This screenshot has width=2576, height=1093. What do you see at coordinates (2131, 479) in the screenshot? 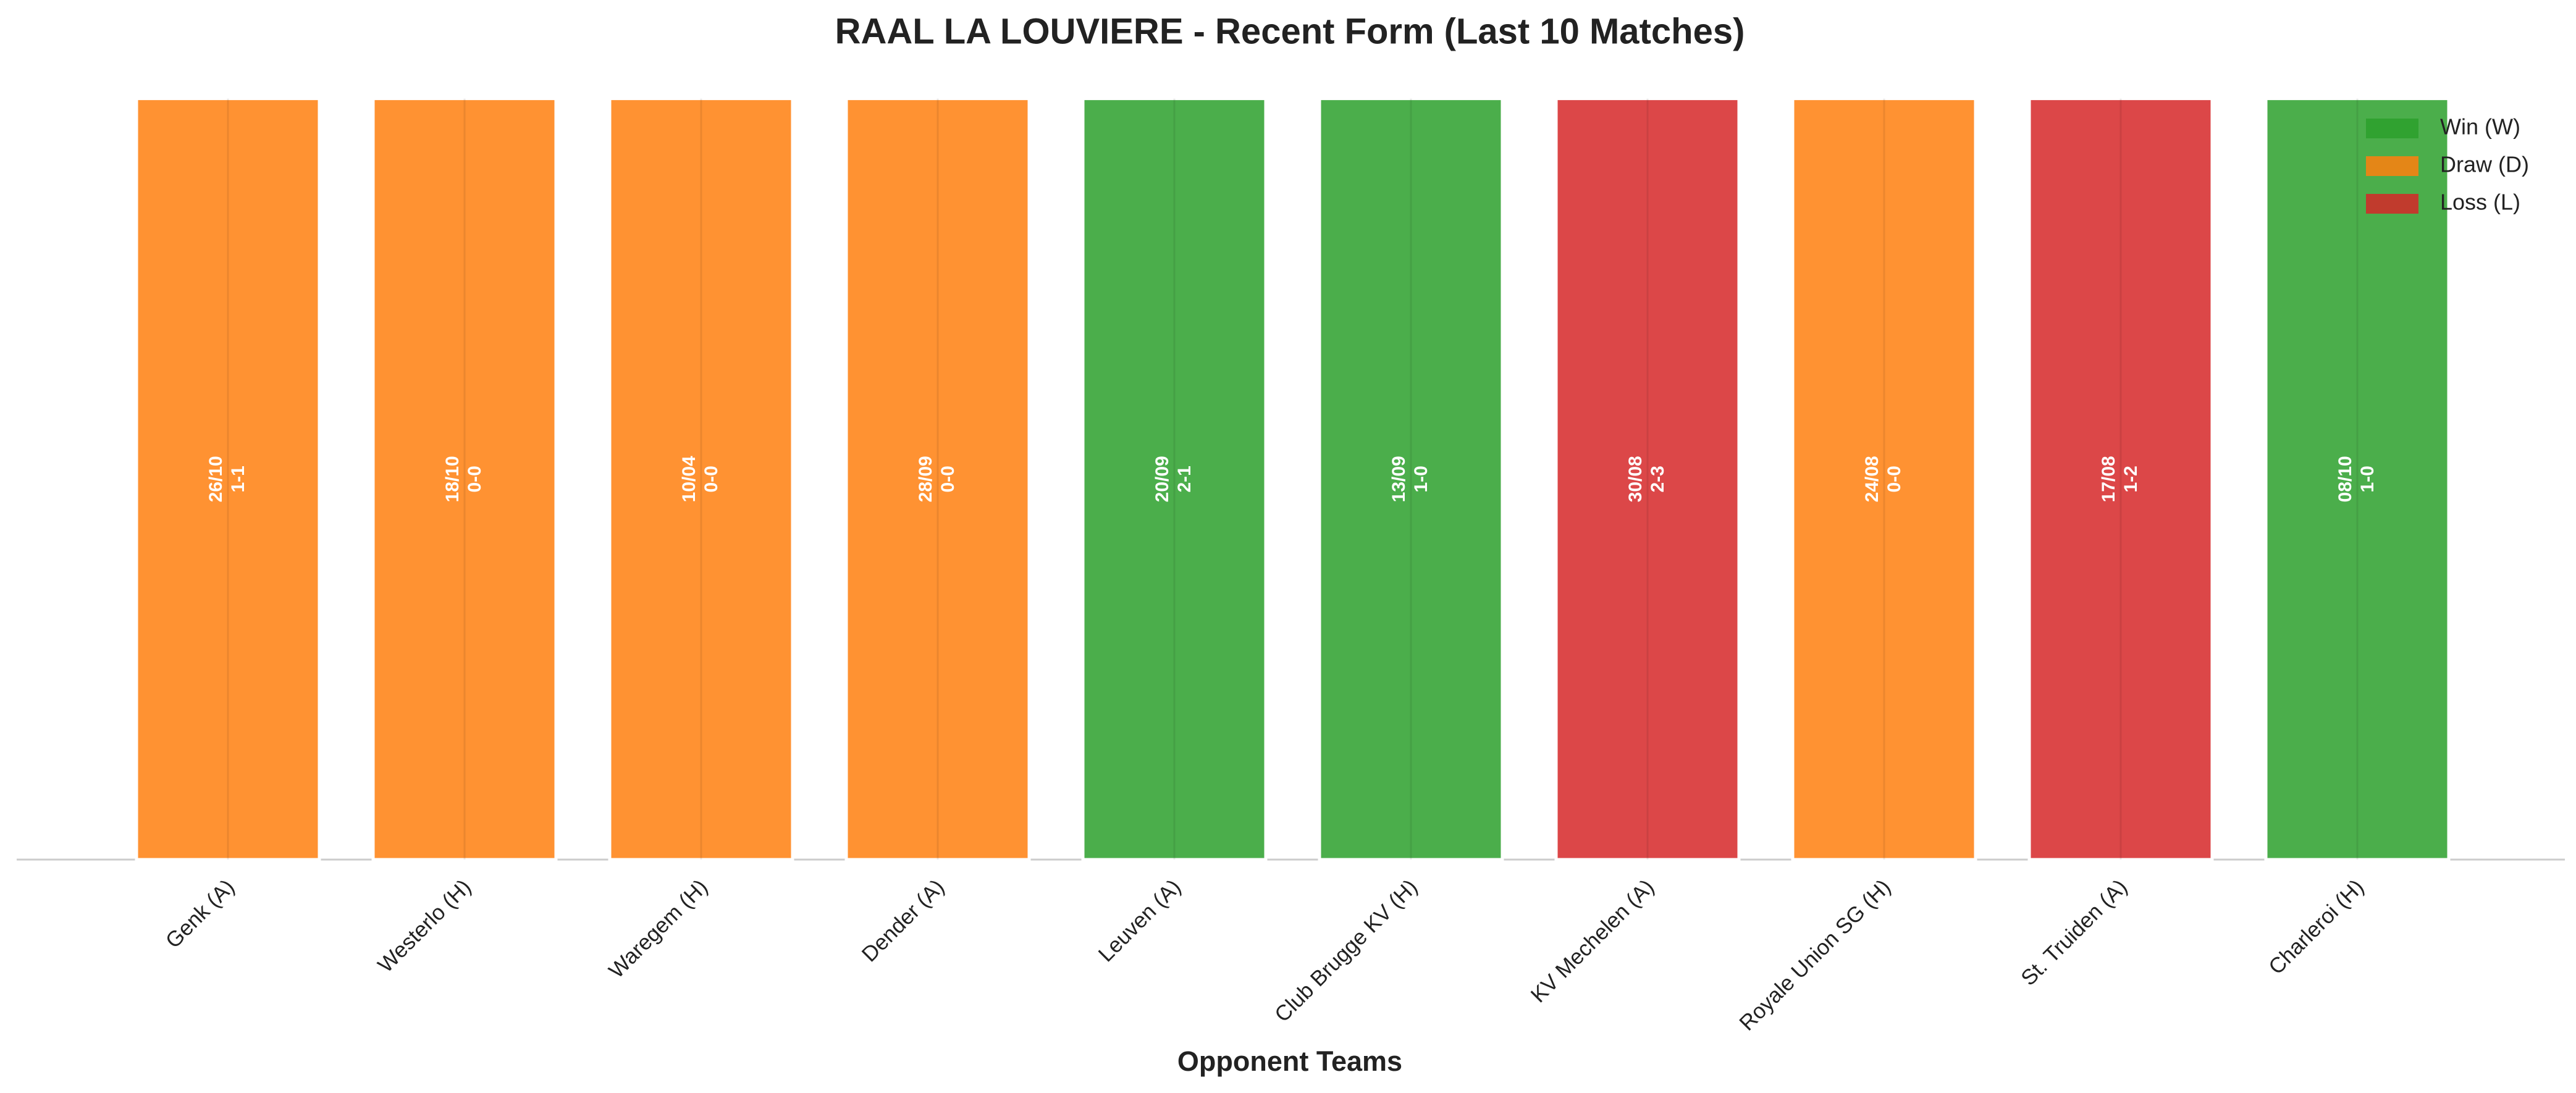
I see `bar-score-label: 1-2` at bounding box center [2131, 479].